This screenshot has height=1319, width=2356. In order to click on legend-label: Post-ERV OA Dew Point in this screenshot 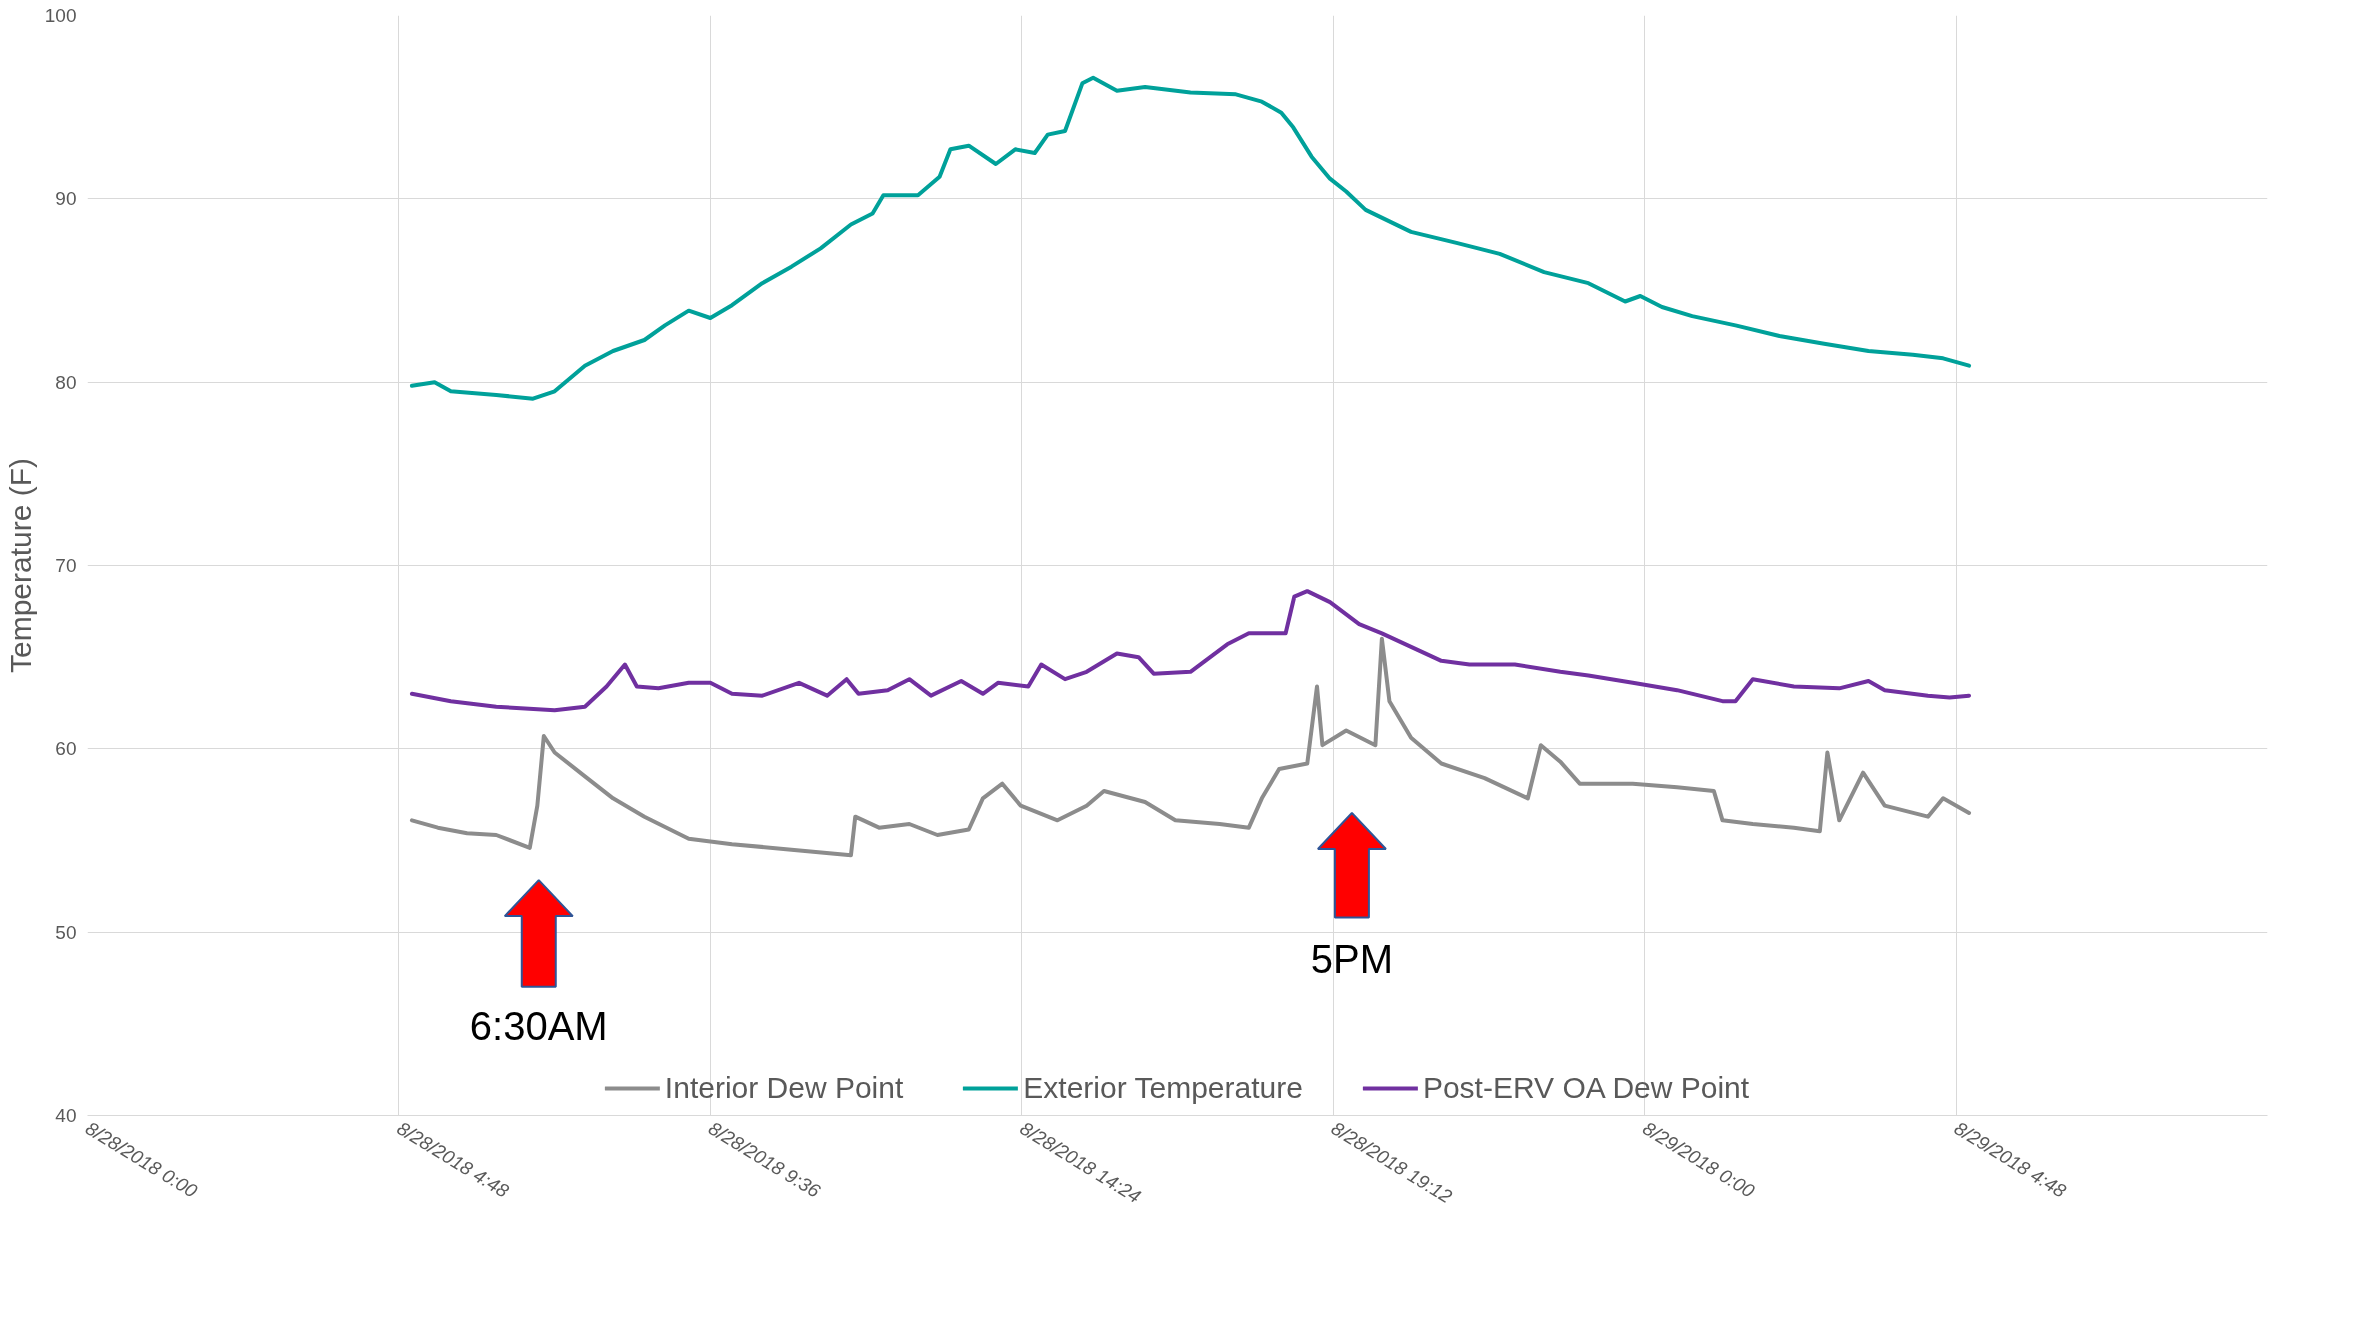, I will do `click(1586, 1088)`.